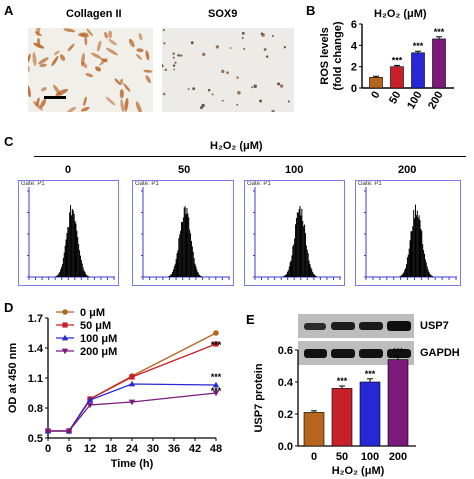 The width and height of the screenshot is (474, 479). I want to click on panel-e-letter: E, so click(250, 319).